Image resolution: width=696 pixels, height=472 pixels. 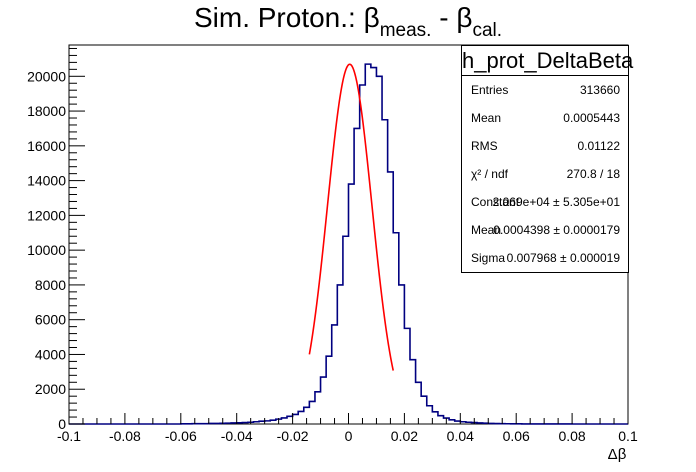 What do you see at coordinates (46, 215) in the screenshot?
I see `y-tick-label: 12000` at bounding box center [46, 215].